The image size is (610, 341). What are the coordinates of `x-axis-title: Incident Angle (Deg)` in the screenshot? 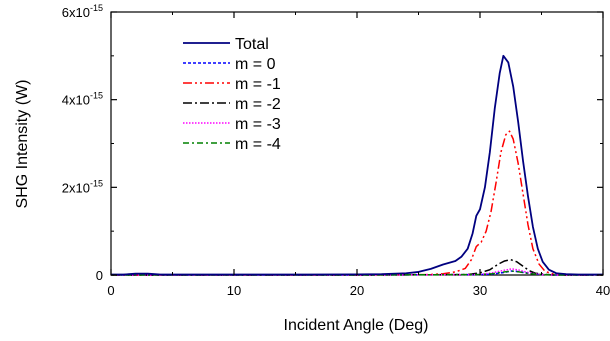 It's located at (356, 325).